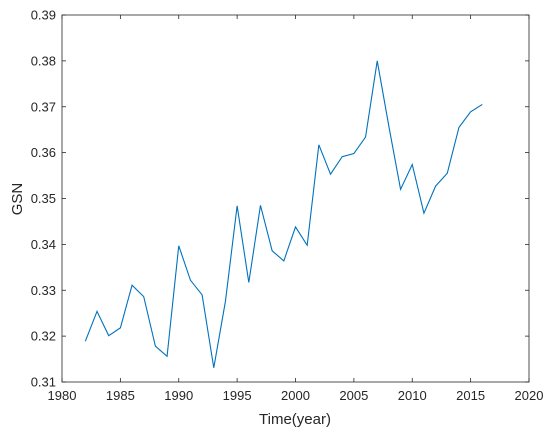 The image size is (550, 436). Describe the element at coordinates (43, 244) in the screenshot. I see `y-tick-label: 0.34` at that location.